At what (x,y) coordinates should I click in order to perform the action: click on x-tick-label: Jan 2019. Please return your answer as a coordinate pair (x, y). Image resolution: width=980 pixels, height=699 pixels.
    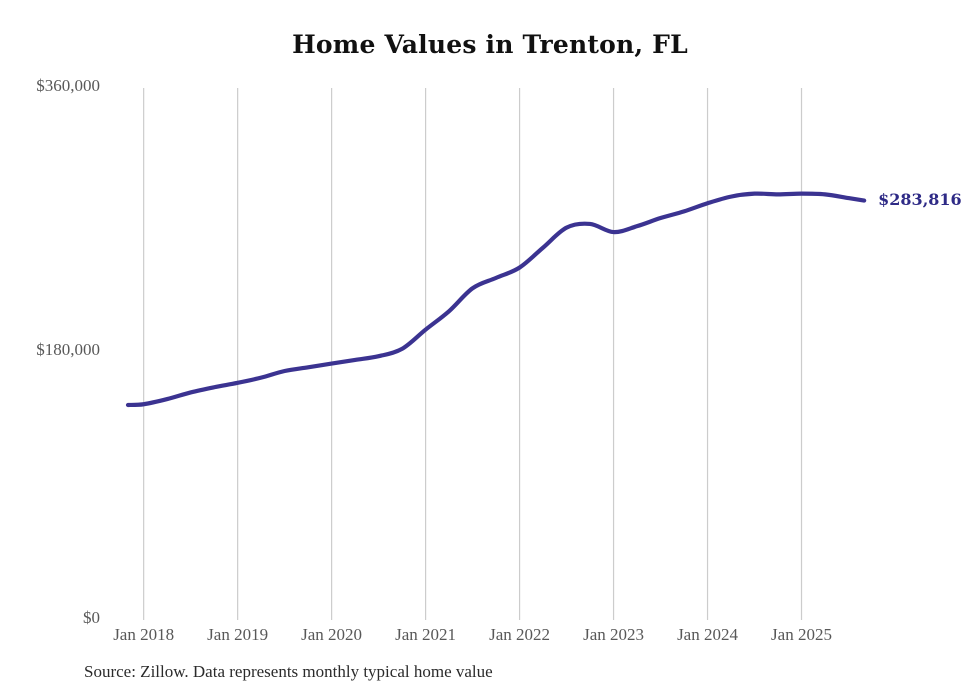
    Looking at the image, I should click on (238, 634).